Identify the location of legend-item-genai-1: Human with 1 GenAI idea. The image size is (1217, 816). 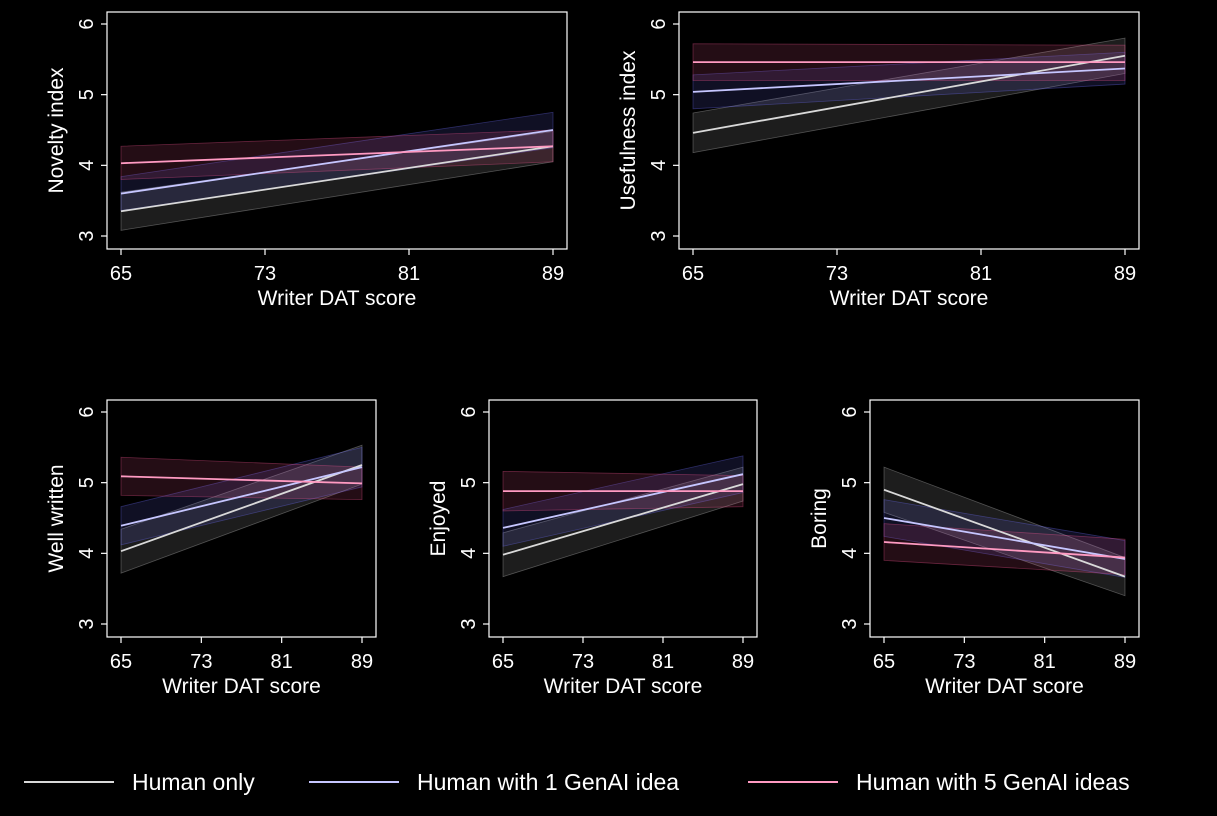
(494, 782).